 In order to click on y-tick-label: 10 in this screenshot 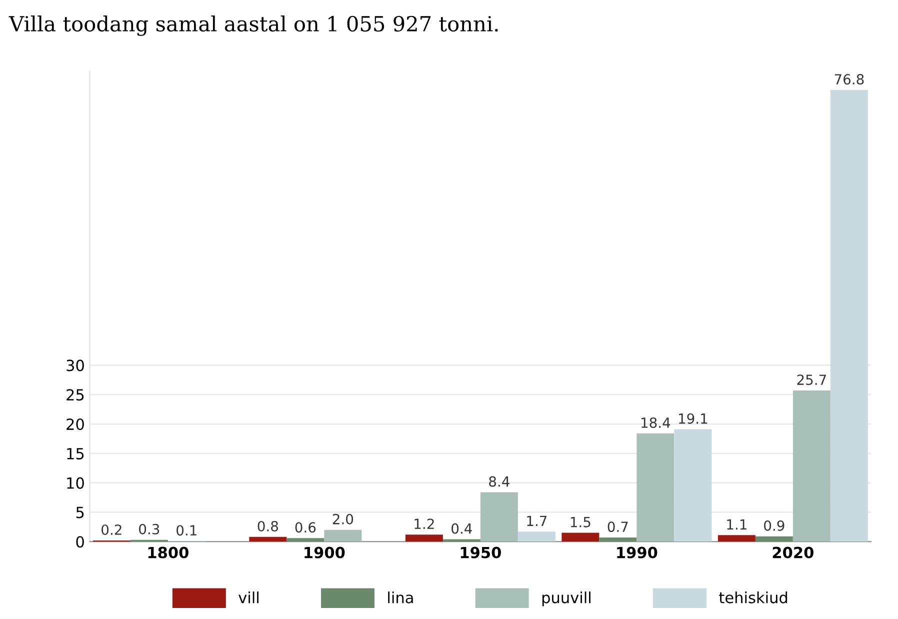, I will do `click(75, 483)`.